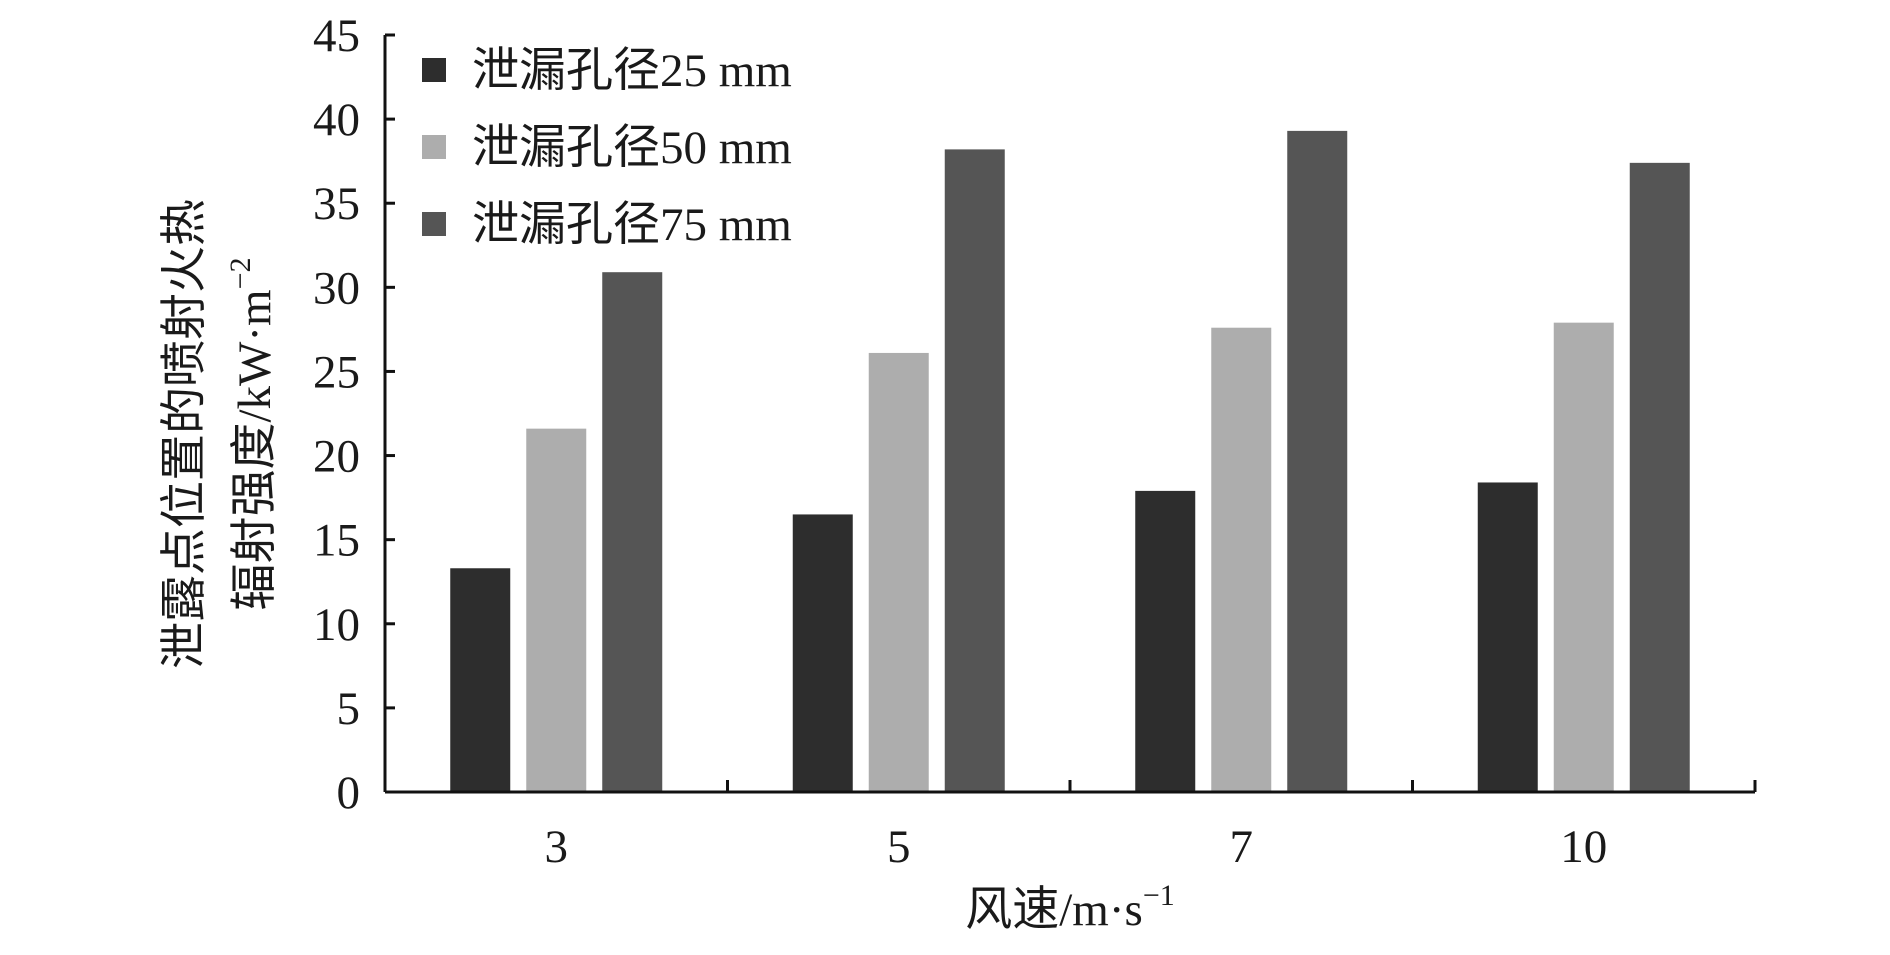 The width and height of the screenshot is (1890, 955). What do you see at coordinates (336, 36) in the screenshot?
I see `y-tick-label: 45` at bounding box center [336, 36].